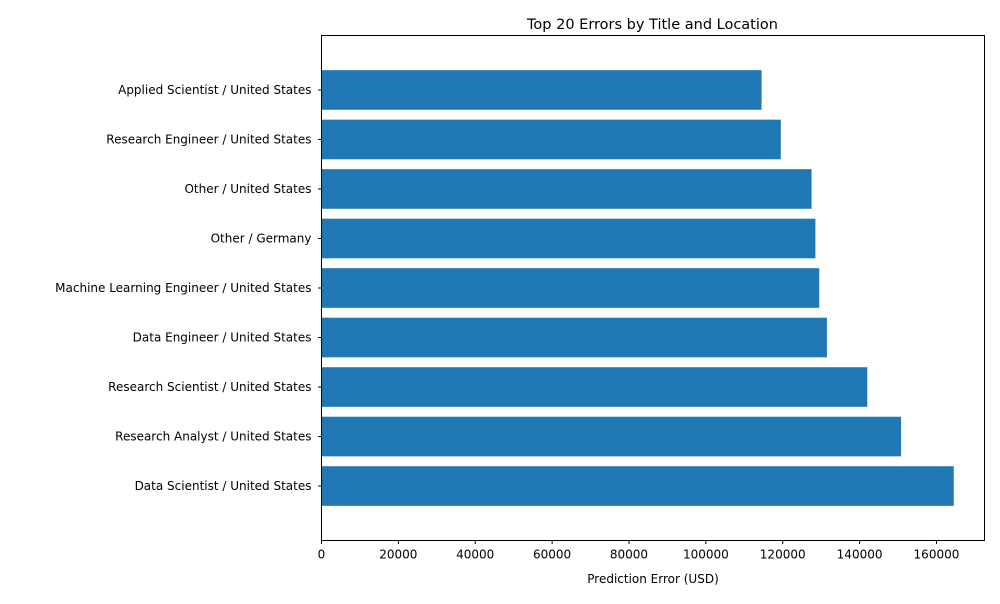  What do you see at coordinates (552, 555) in the screenshot?
I see `x-tick-label: 60000` at bounding box center [552, 555].